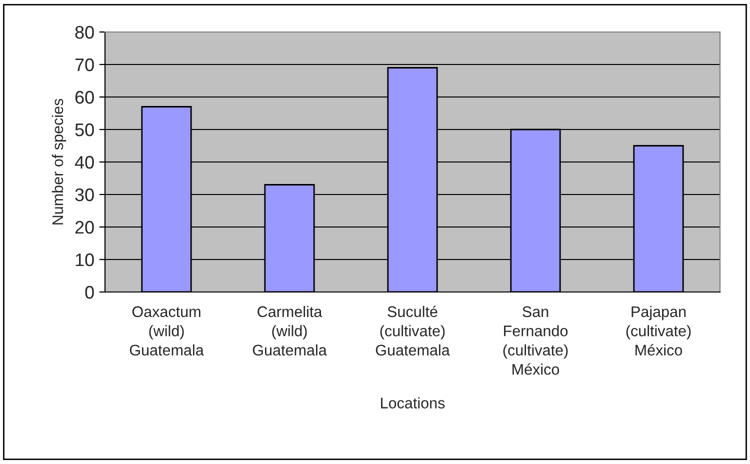 The image size is (750, 464). What do you see at coordinates (535, 340) in the screenshot?
I see `x-tick-label: San Fernando (cultivate) México` at bounding box center [535, 340].